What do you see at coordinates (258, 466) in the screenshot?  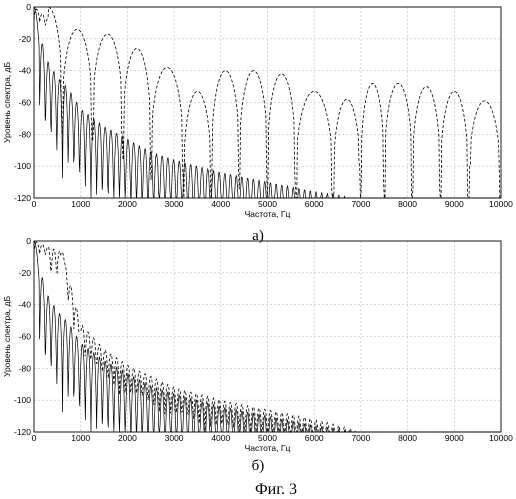 I see `panel-label-b: б)` at bounding box center [258, 466].